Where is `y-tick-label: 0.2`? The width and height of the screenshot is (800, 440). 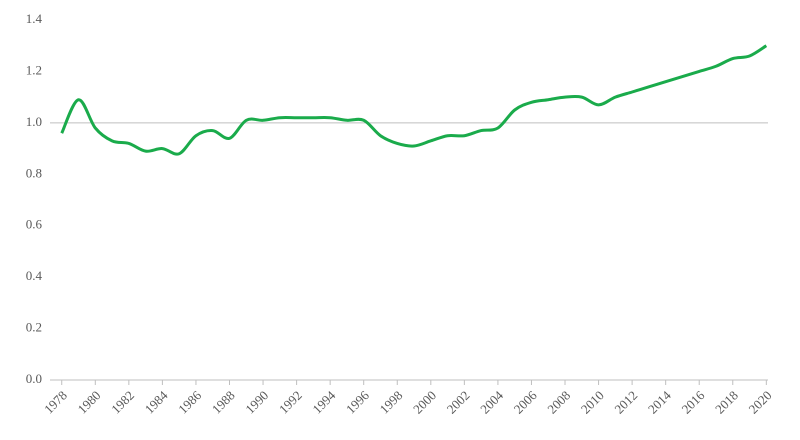 y-tick-label: 0.2 is located at coordinates (34, 327).